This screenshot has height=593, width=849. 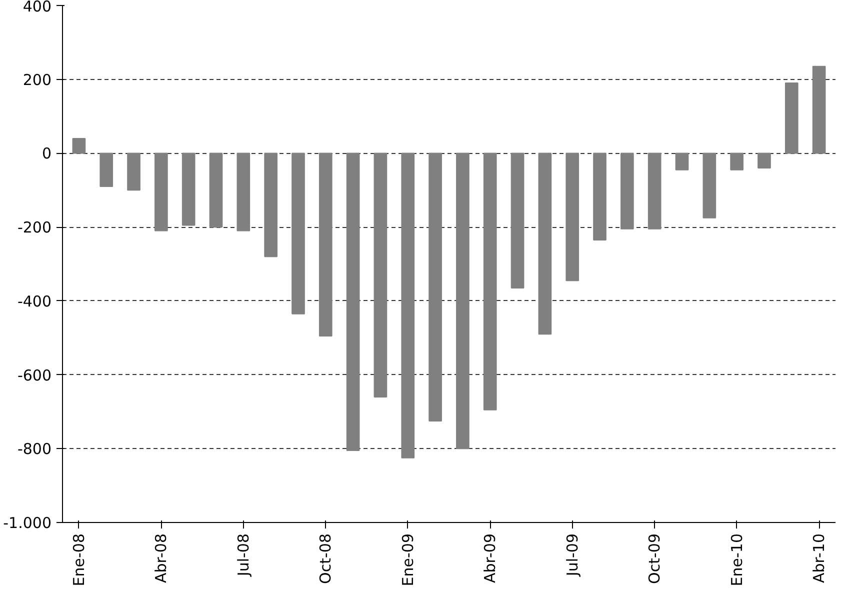 What do you see at coordinates (325, 558) in the screenshot?
I see `x-tick-label: Oct-08` at bounding box center [325, 558].